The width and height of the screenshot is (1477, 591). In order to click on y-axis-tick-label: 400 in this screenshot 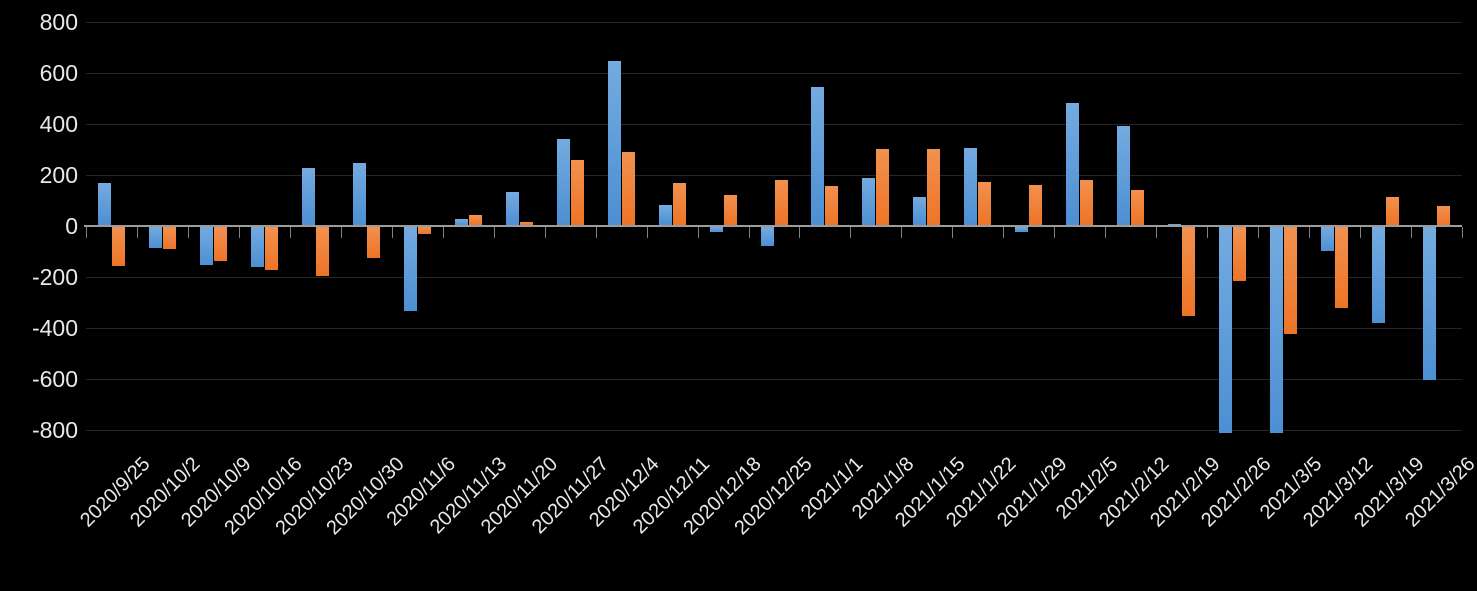, I will do `click(58, 123)`.